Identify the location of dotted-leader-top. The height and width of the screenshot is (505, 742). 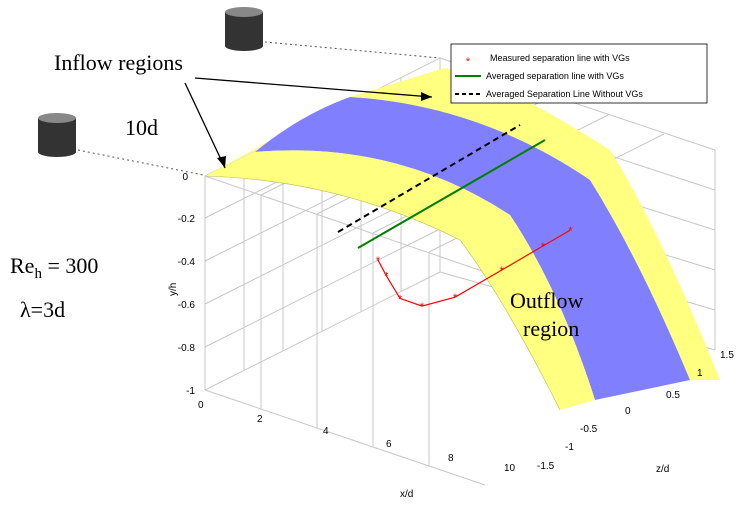
(352, 50).